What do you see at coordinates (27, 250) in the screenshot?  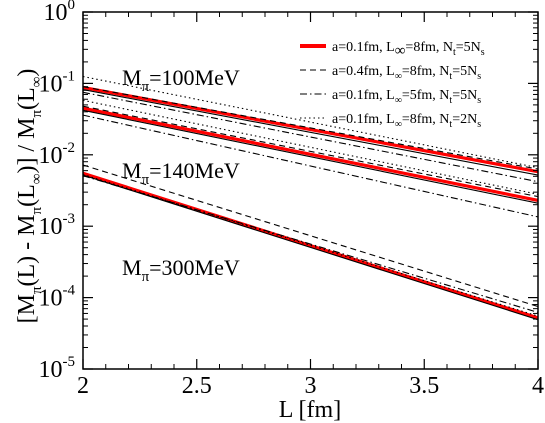 I see `ylabel-mid: (L) - M` at bounding box center [27, 250].